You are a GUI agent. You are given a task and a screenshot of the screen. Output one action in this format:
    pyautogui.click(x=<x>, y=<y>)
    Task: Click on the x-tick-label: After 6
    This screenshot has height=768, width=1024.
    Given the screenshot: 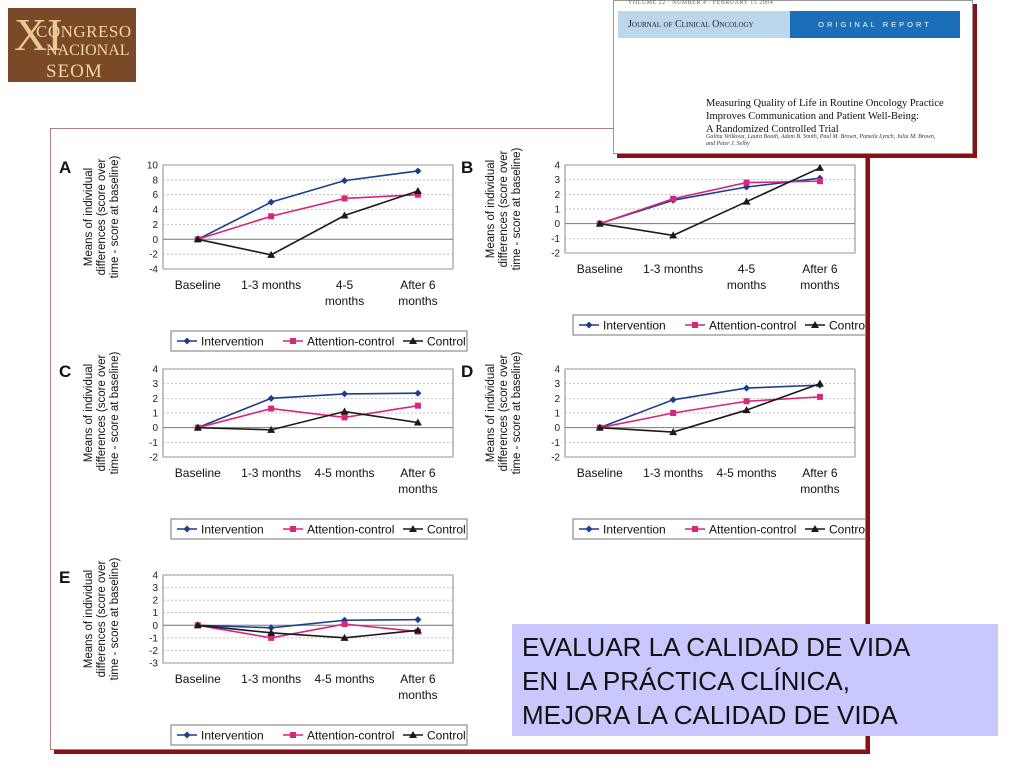 What is the action you would take?
    pyautogui.click(x=418, y=473)
    